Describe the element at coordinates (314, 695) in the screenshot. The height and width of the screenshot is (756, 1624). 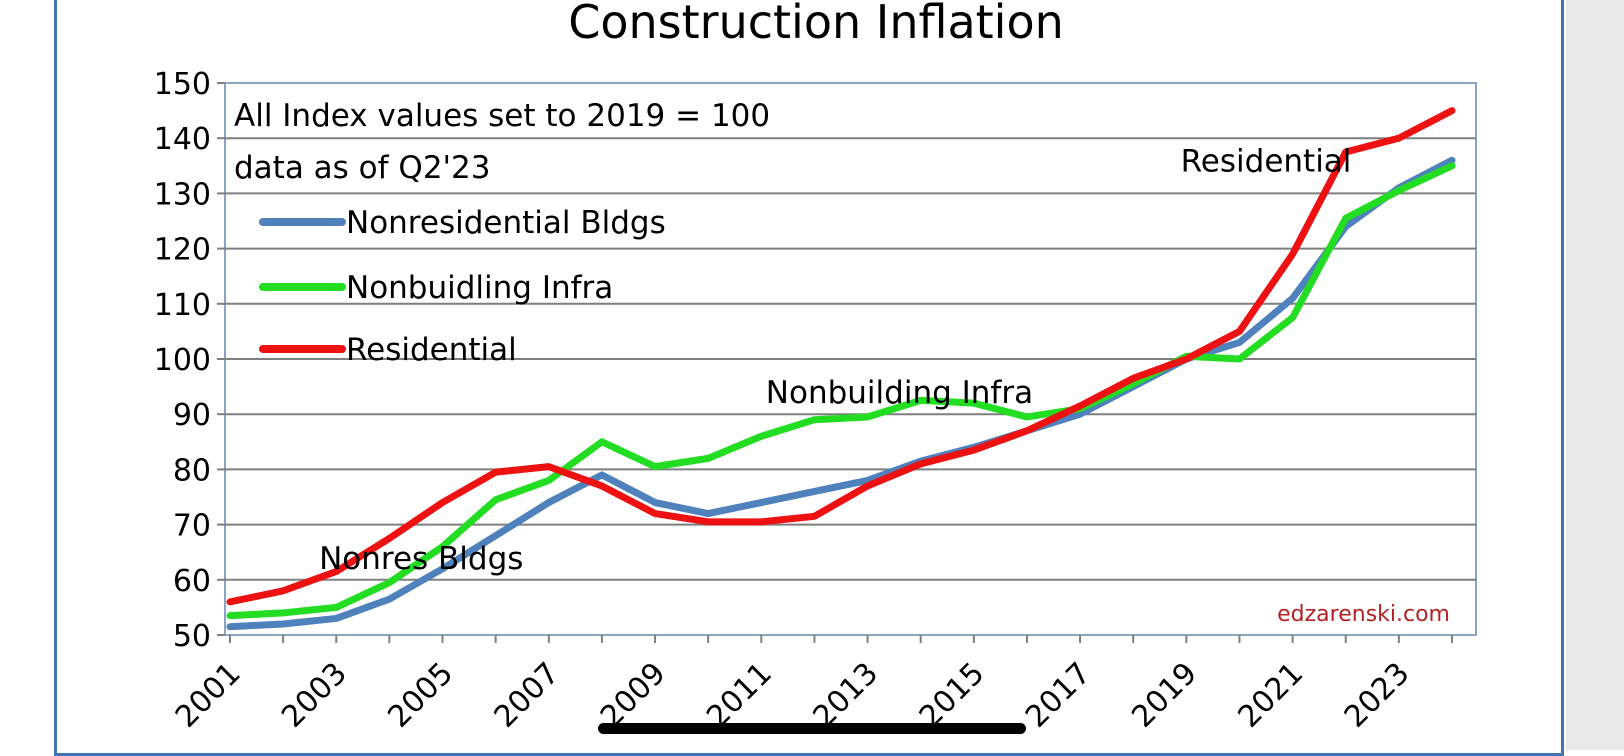
I see `x-tick-label: 2003` at that location.